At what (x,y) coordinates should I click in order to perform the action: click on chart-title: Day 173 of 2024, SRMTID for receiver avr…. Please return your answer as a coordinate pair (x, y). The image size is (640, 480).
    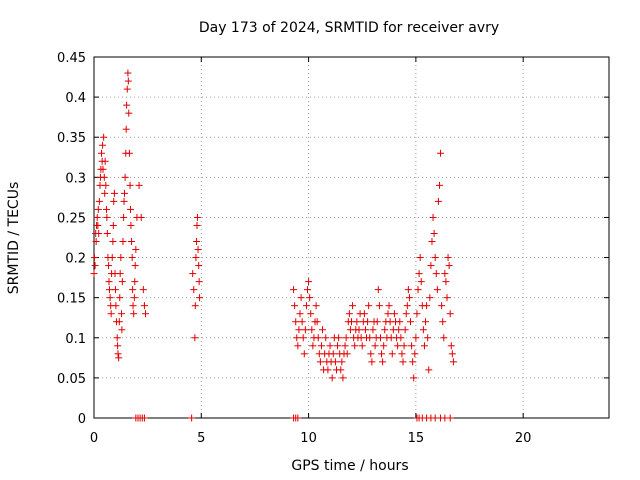
    Looking at the image, I should click on (349, 28).